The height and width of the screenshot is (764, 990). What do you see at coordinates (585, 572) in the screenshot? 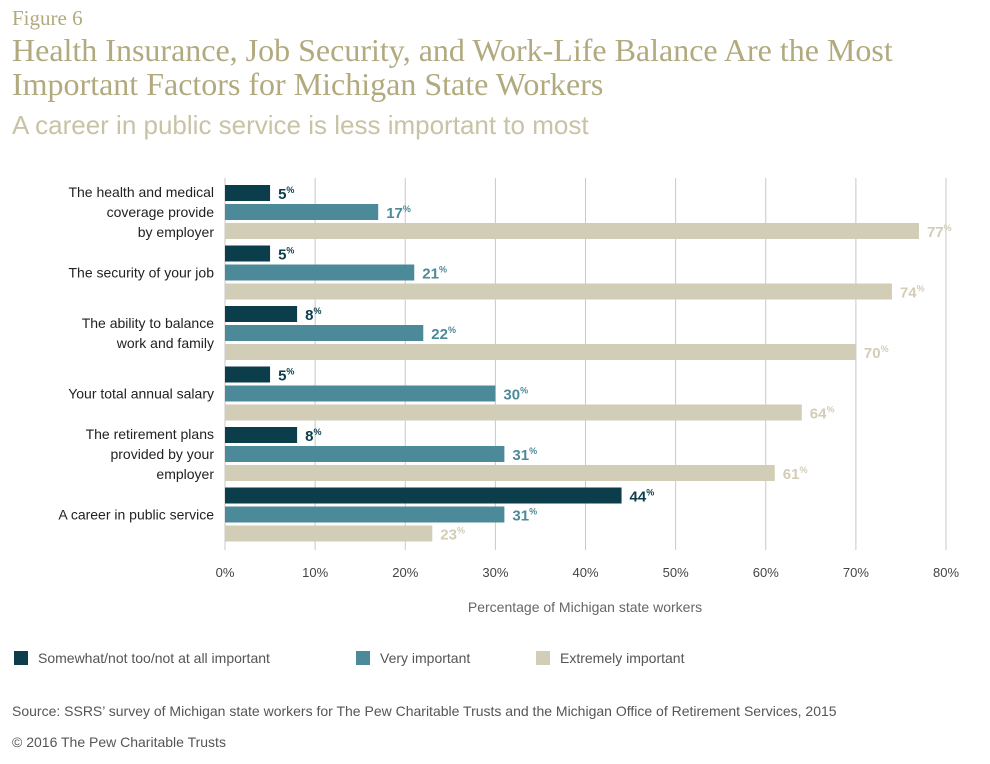
I see `x-tick-label: 40%` at bounding box center [585, 572].